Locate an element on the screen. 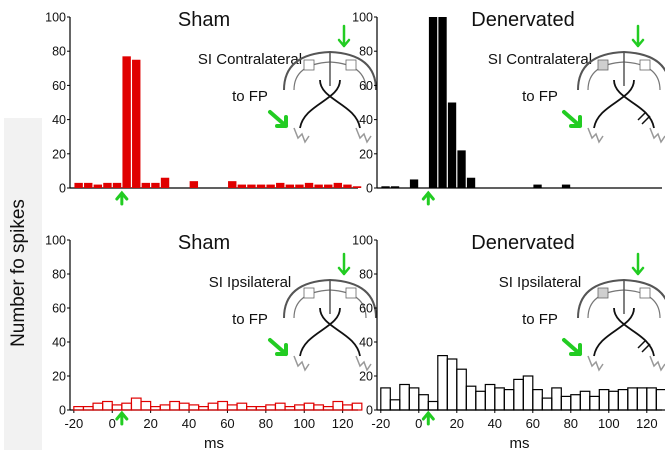 This screenshot has height=453, width=665. panel-annotation-recording-site: SI Contralateral is located at coordinates (250, 59).